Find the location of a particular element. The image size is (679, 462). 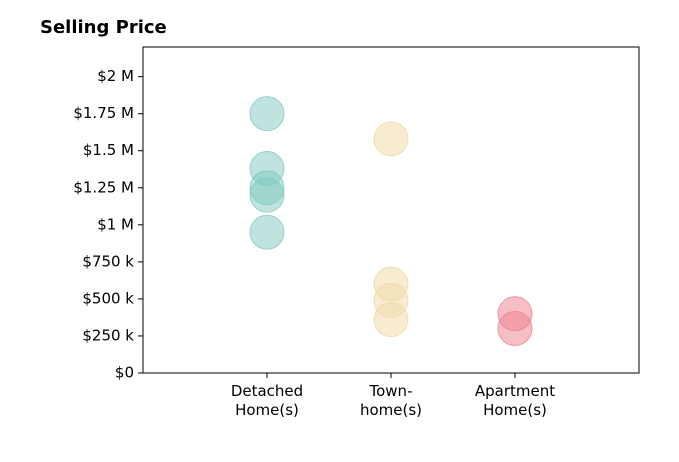

x-tick-label-line: Apartment is located at coordinates (515, 391).